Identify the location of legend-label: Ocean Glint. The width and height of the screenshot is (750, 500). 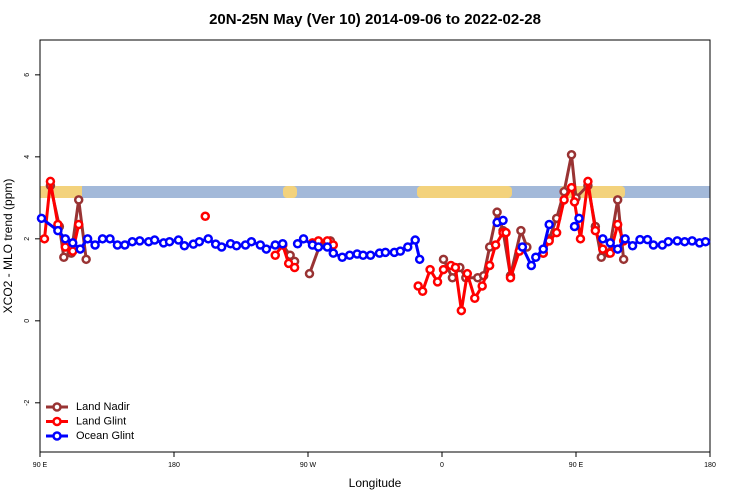
(105, 436).